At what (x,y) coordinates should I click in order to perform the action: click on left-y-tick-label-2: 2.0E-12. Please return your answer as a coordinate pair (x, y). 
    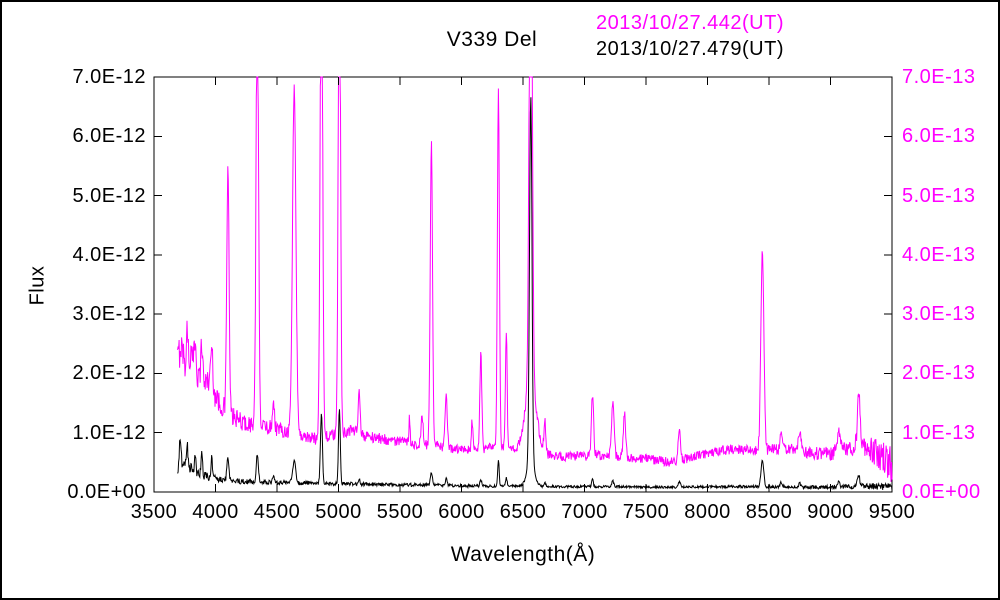
    Looking at the image, I should click on (109, 373).